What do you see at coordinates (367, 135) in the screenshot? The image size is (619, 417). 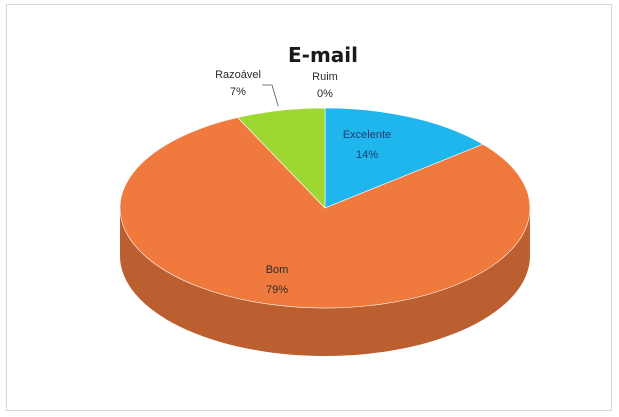 I see `label-excelente-name: Excelente` at bounding box center [367, 135].